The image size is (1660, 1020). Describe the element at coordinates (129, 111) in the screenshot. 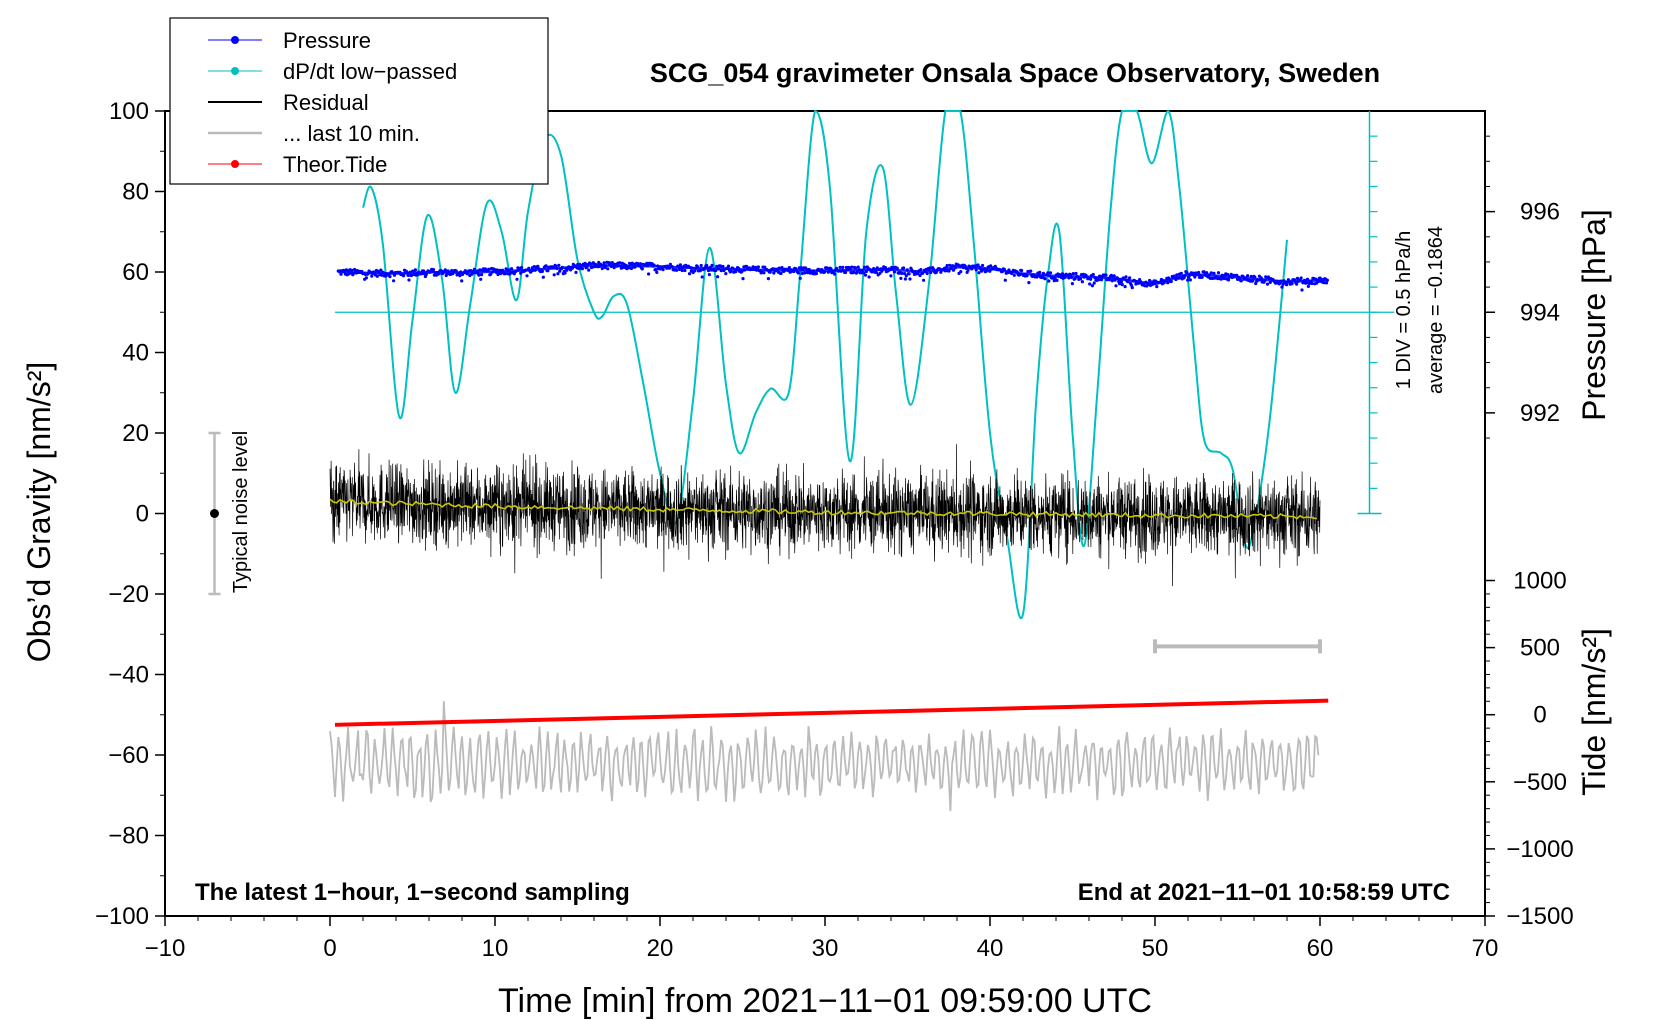

I see `y-tick-label: 100` at that location.